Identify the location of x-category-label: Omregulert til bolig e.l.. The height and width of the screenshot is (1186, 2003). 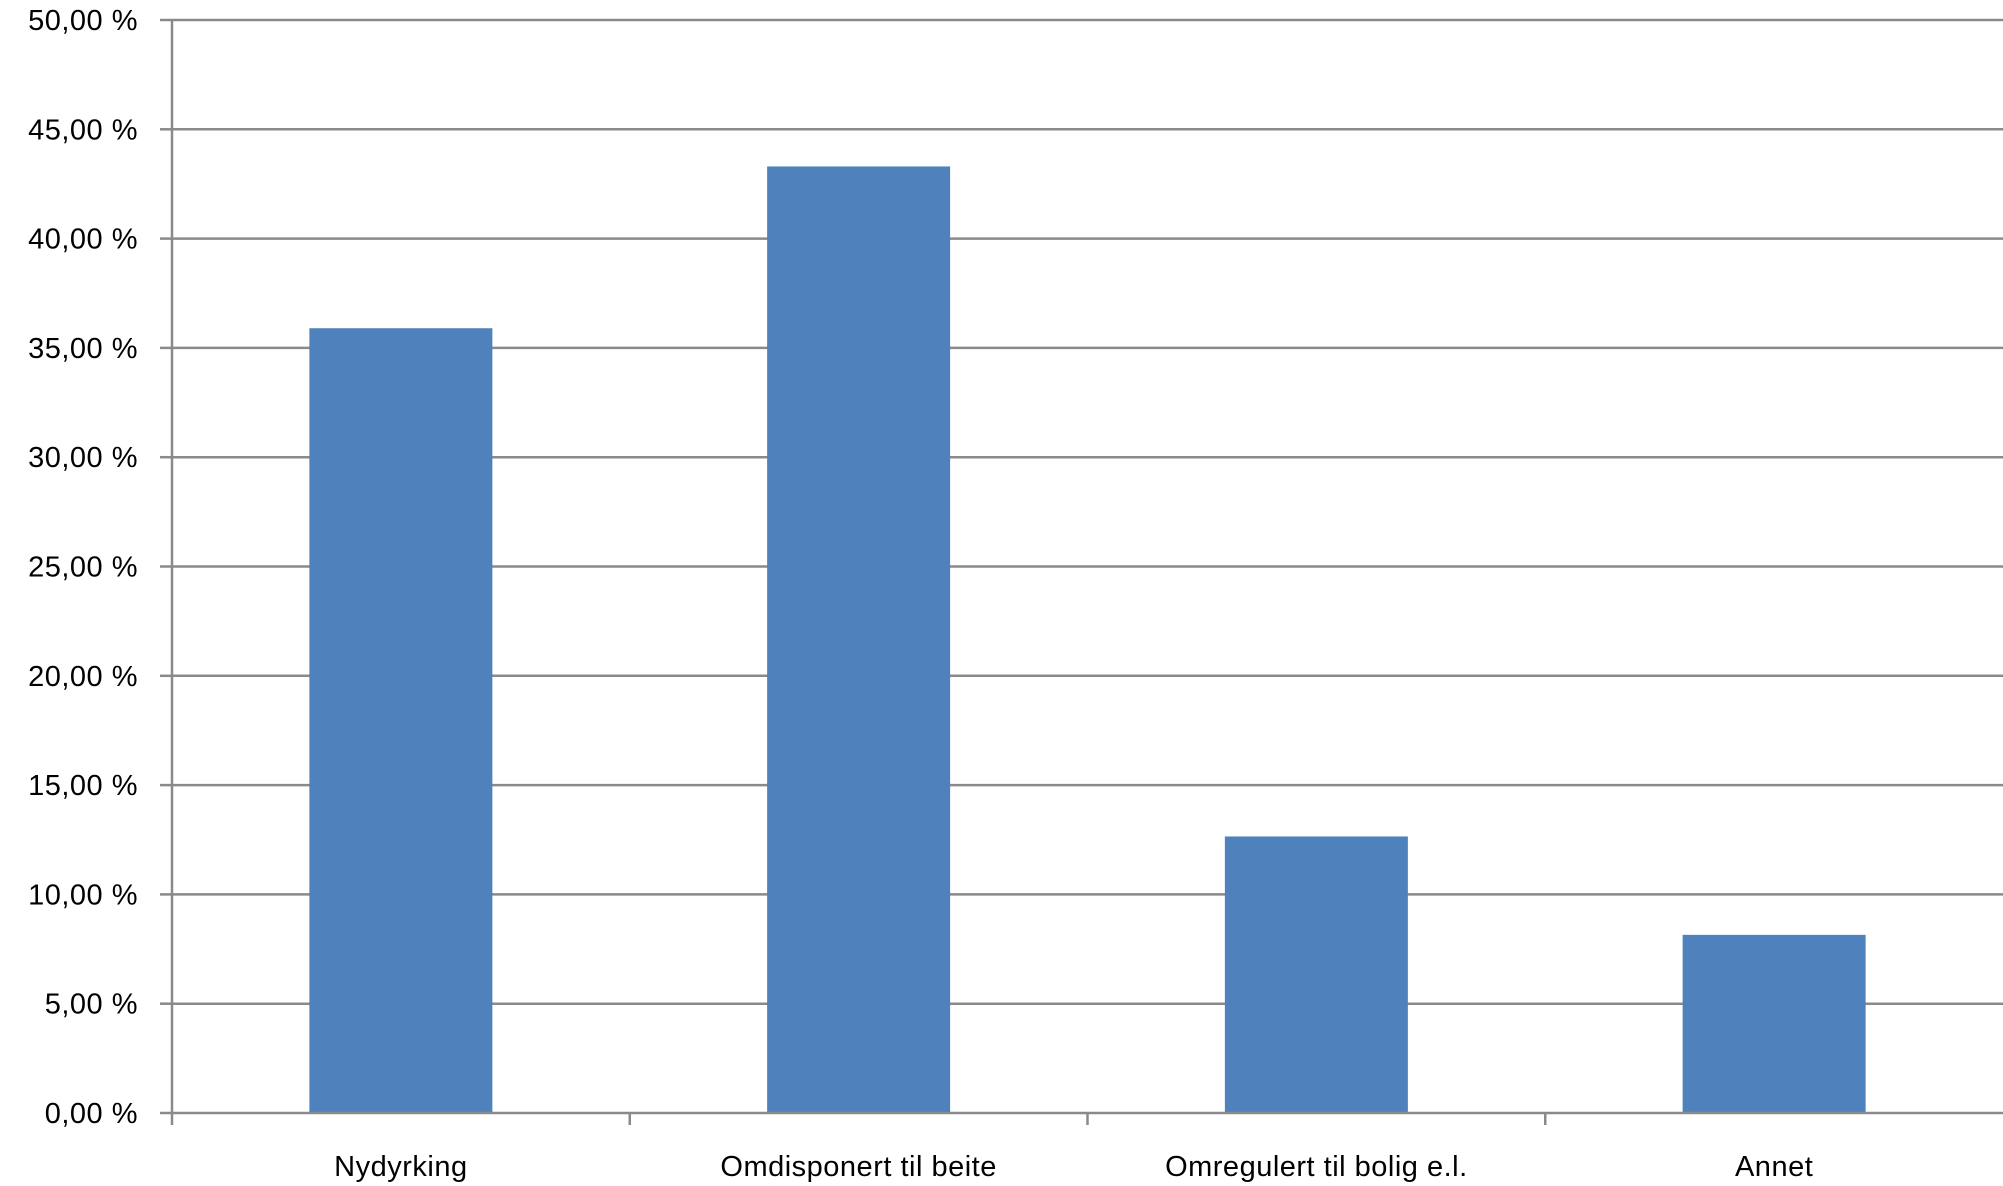
(1316, 1167).